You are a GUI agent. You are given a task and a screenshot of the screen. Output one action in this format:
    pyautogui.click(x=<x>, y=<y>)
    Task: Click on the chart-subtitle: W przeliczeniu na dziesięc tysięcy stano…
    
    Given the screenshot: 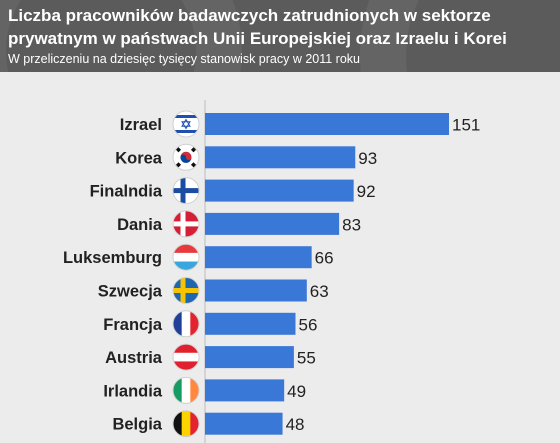 What is the action you would take?
    pyautogui.click(x=184, y=59)
    